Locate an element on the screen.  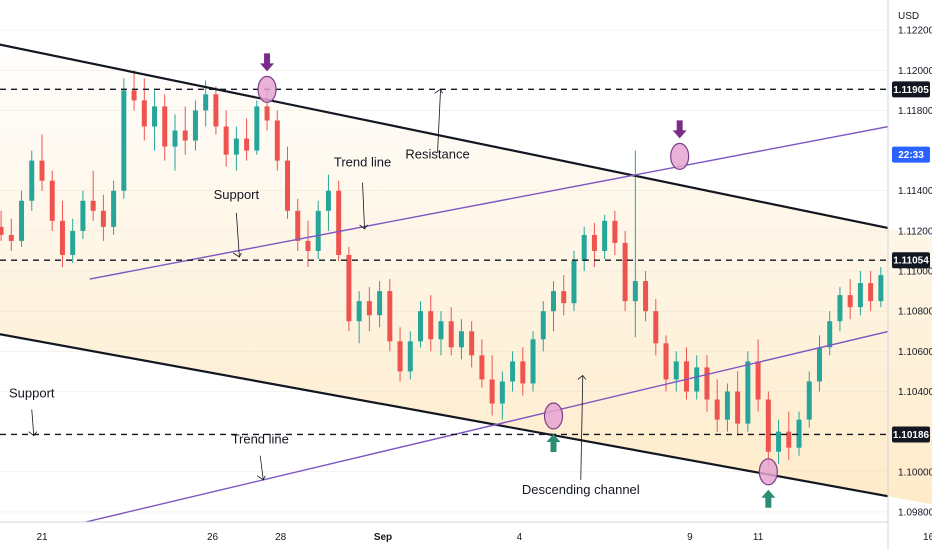
time-axis: 212628Sep491116182325 is located at coordinates (484, 537).